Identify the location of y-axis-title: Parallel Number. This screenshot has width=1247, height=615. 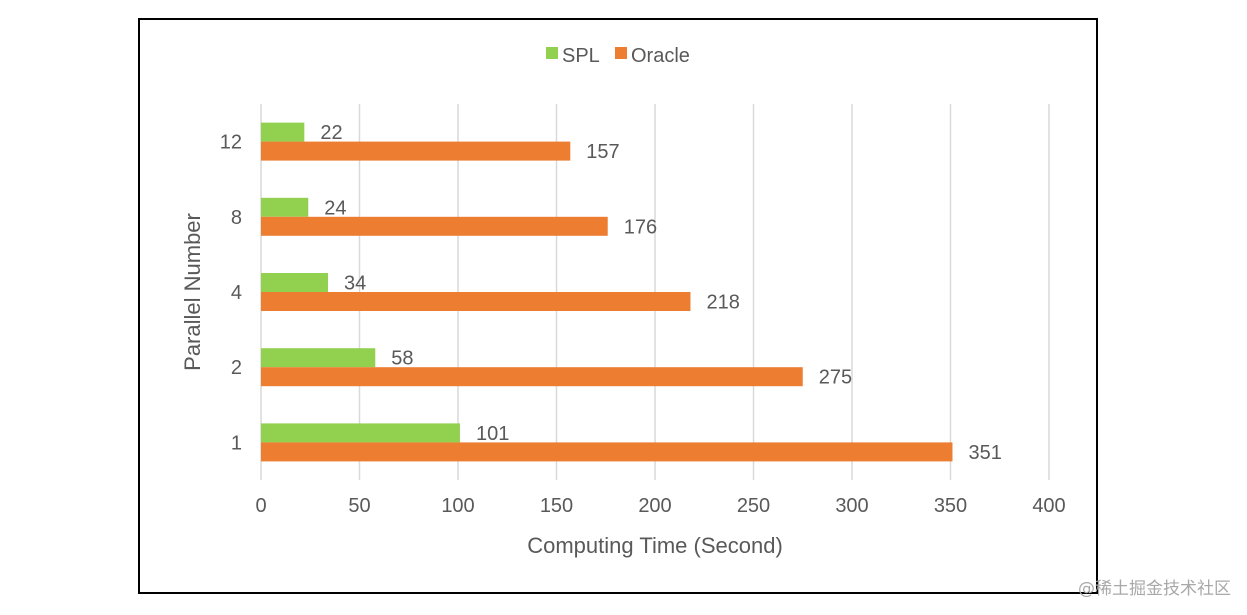
(192, 292).